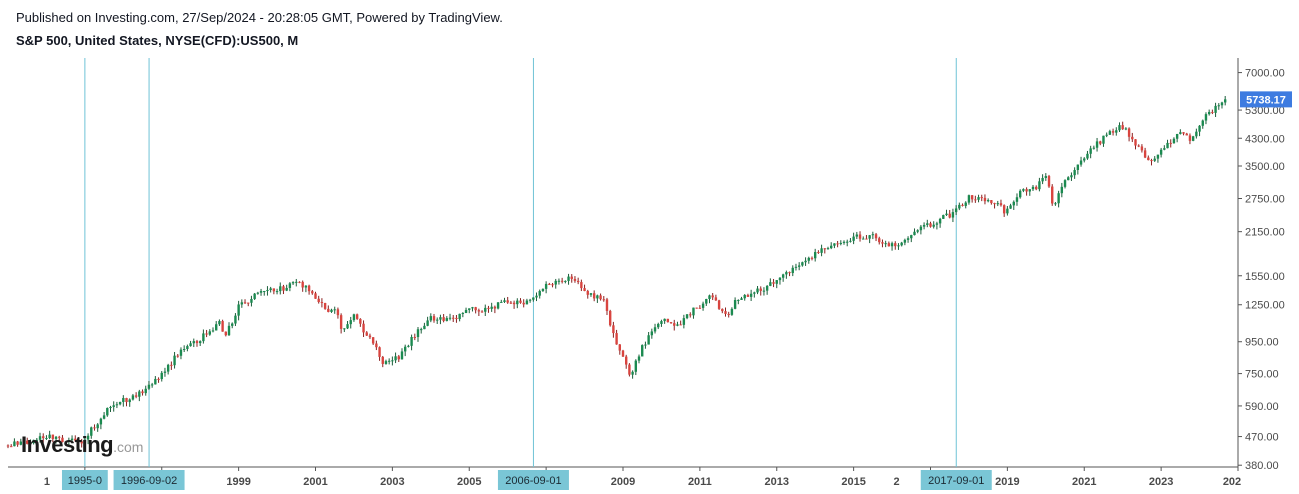  Describe the element at coordinates (1262, 407) in the screenshot. I see `y-tick-label: 590.00` at that location.